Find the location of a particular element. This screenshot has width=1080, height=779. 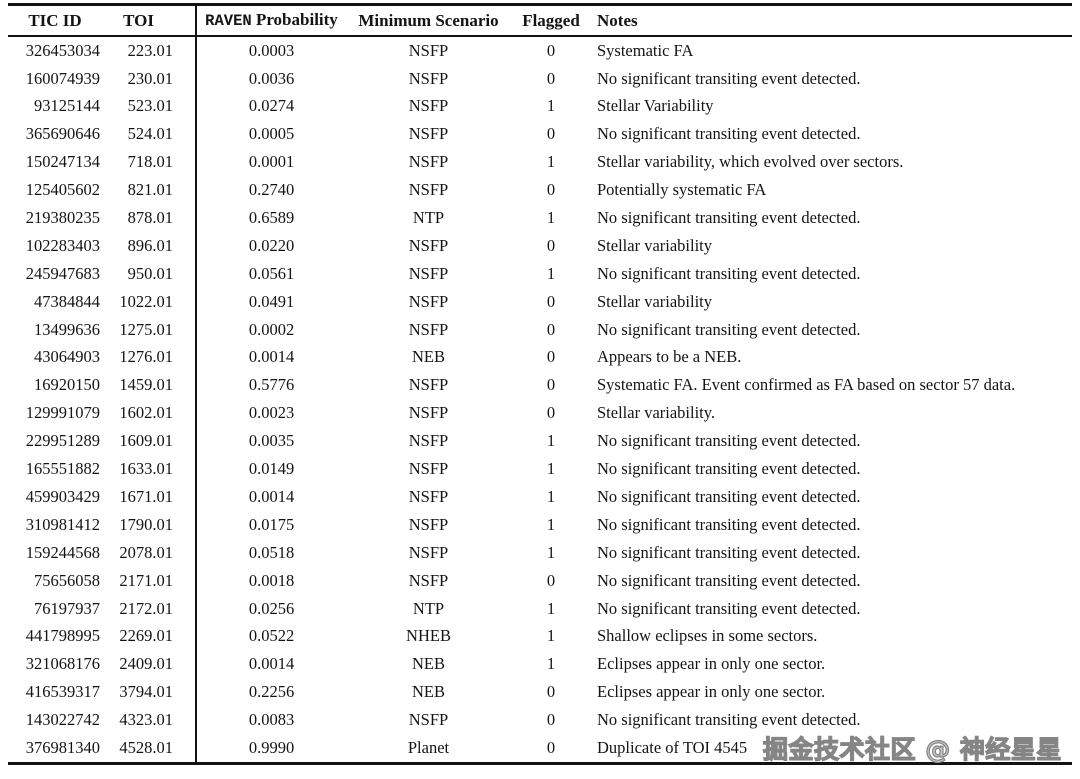

header-probability-word: Probability is located at coordinates (296, 20).